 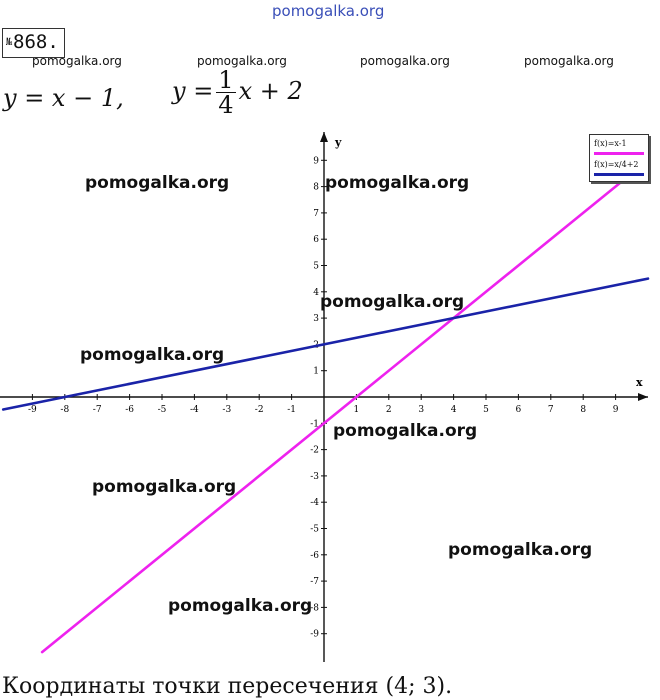 What do you see at coordinates (519, 410) in the screenshot?
I see `x-tick-label: 6` at bounding box center [519, 410].